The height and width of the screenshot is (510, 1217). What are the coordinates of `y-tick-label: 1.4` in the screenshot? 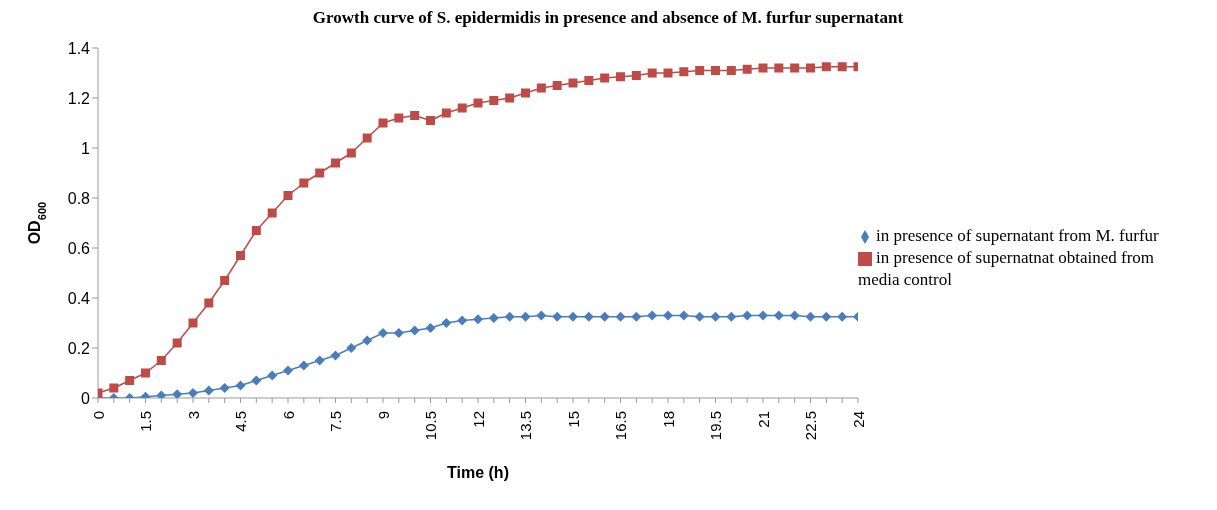 It's located at (79, 48).